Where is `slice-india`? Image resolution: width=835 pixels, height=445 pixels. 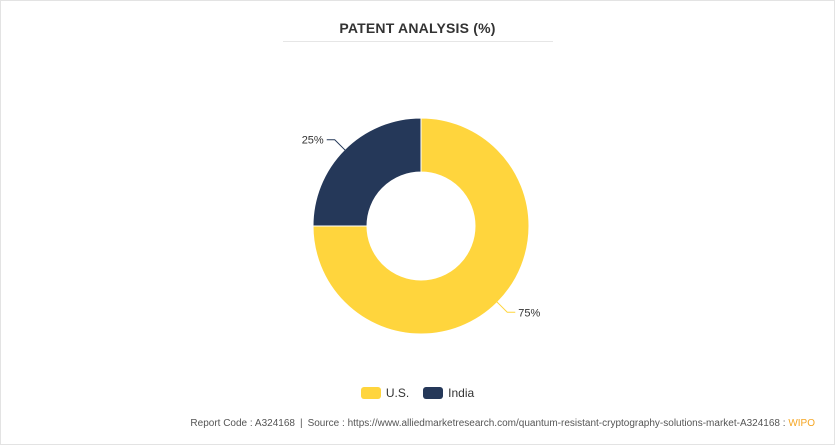 slice-india is located at coordinates (367, 172).